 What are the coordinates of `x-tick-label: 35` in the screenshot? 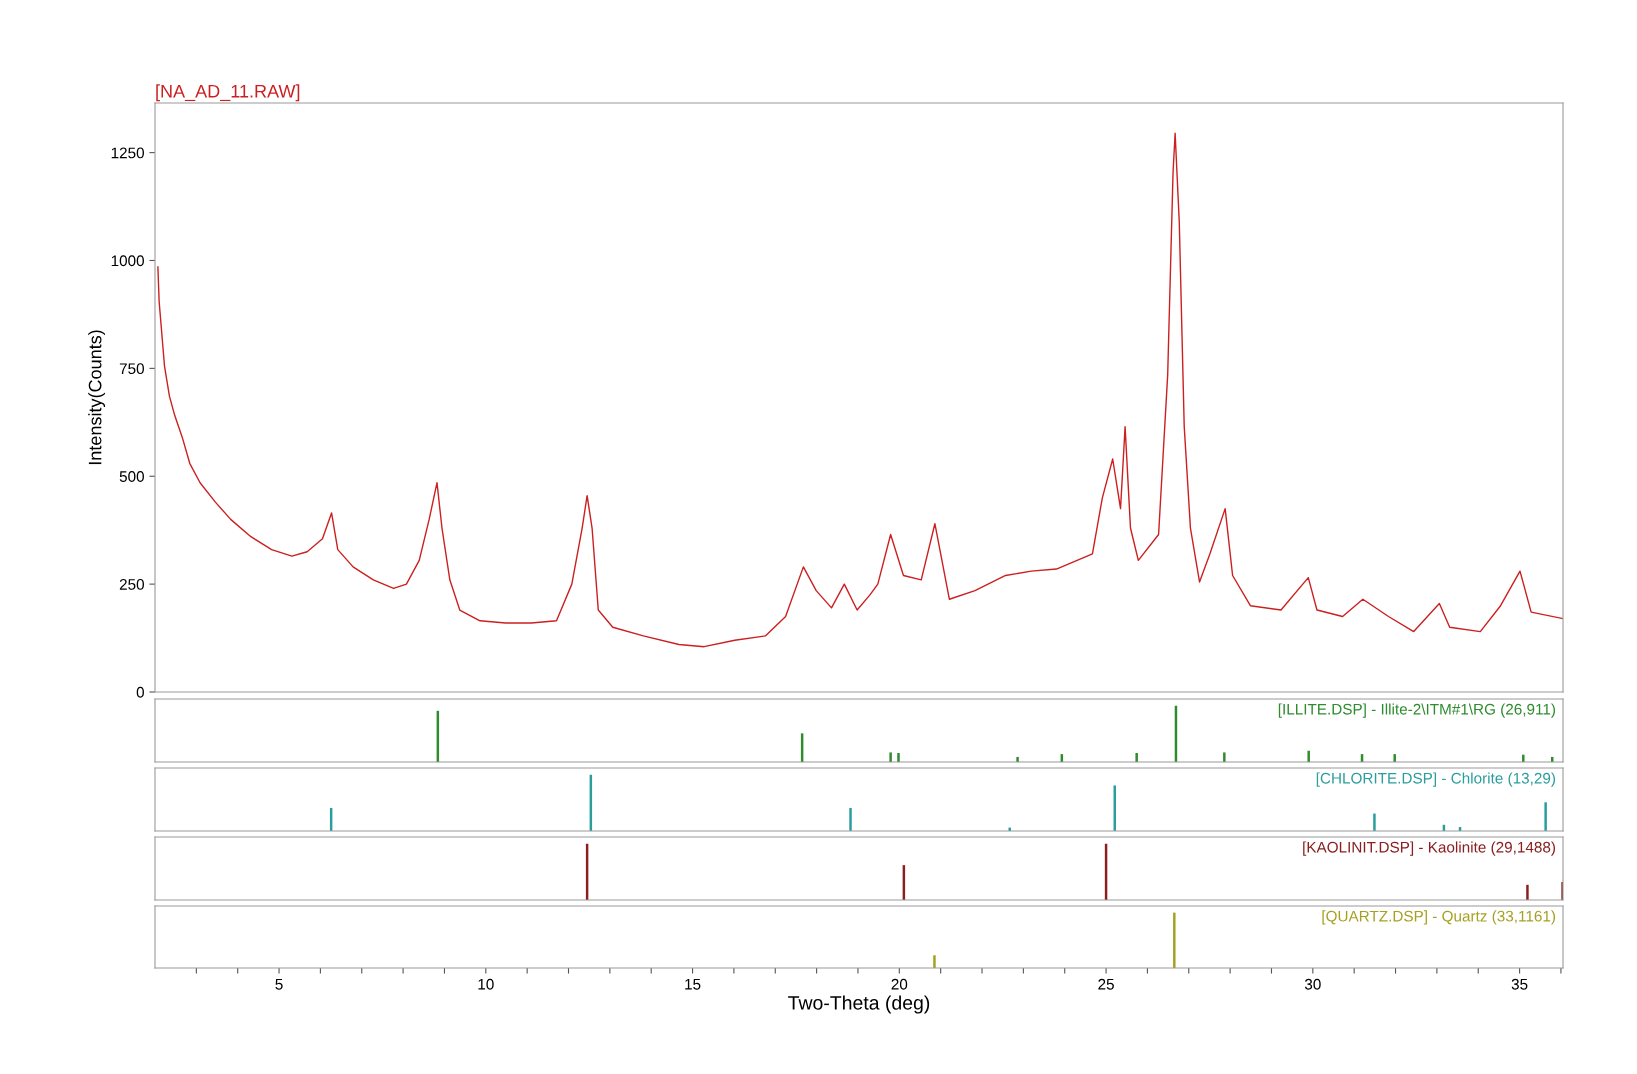 It's located at (1519, 984).